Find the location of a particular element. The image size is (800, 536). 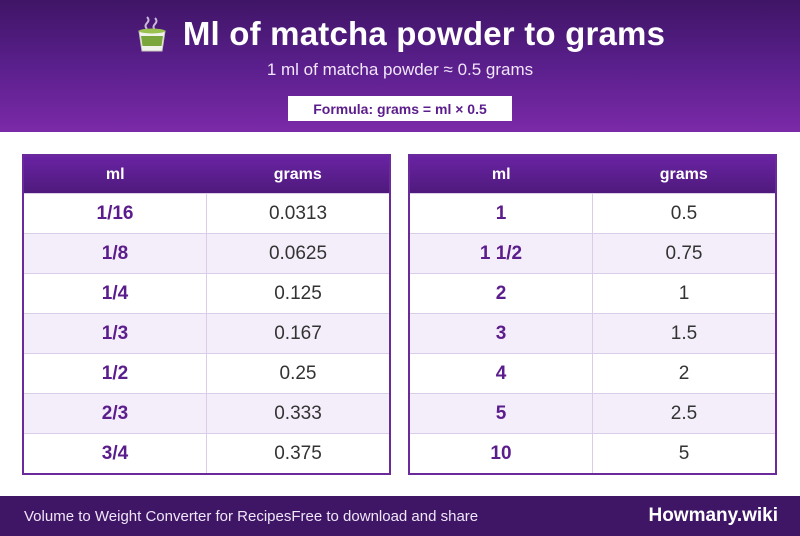

table-row: 10 5 is located at coordinates (592, 453).